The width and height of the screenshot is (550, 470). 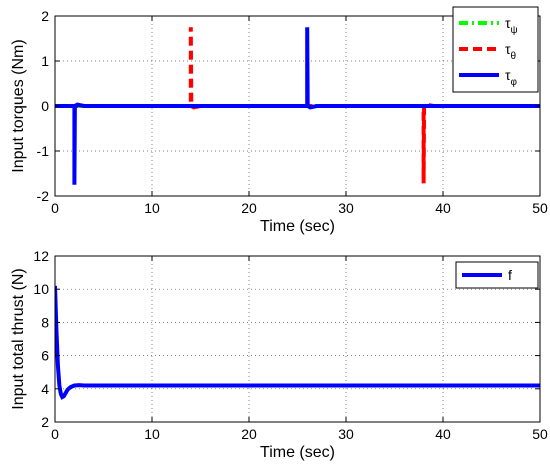 I want to click on y-tick-label: 4, so click(x=45, y=389).